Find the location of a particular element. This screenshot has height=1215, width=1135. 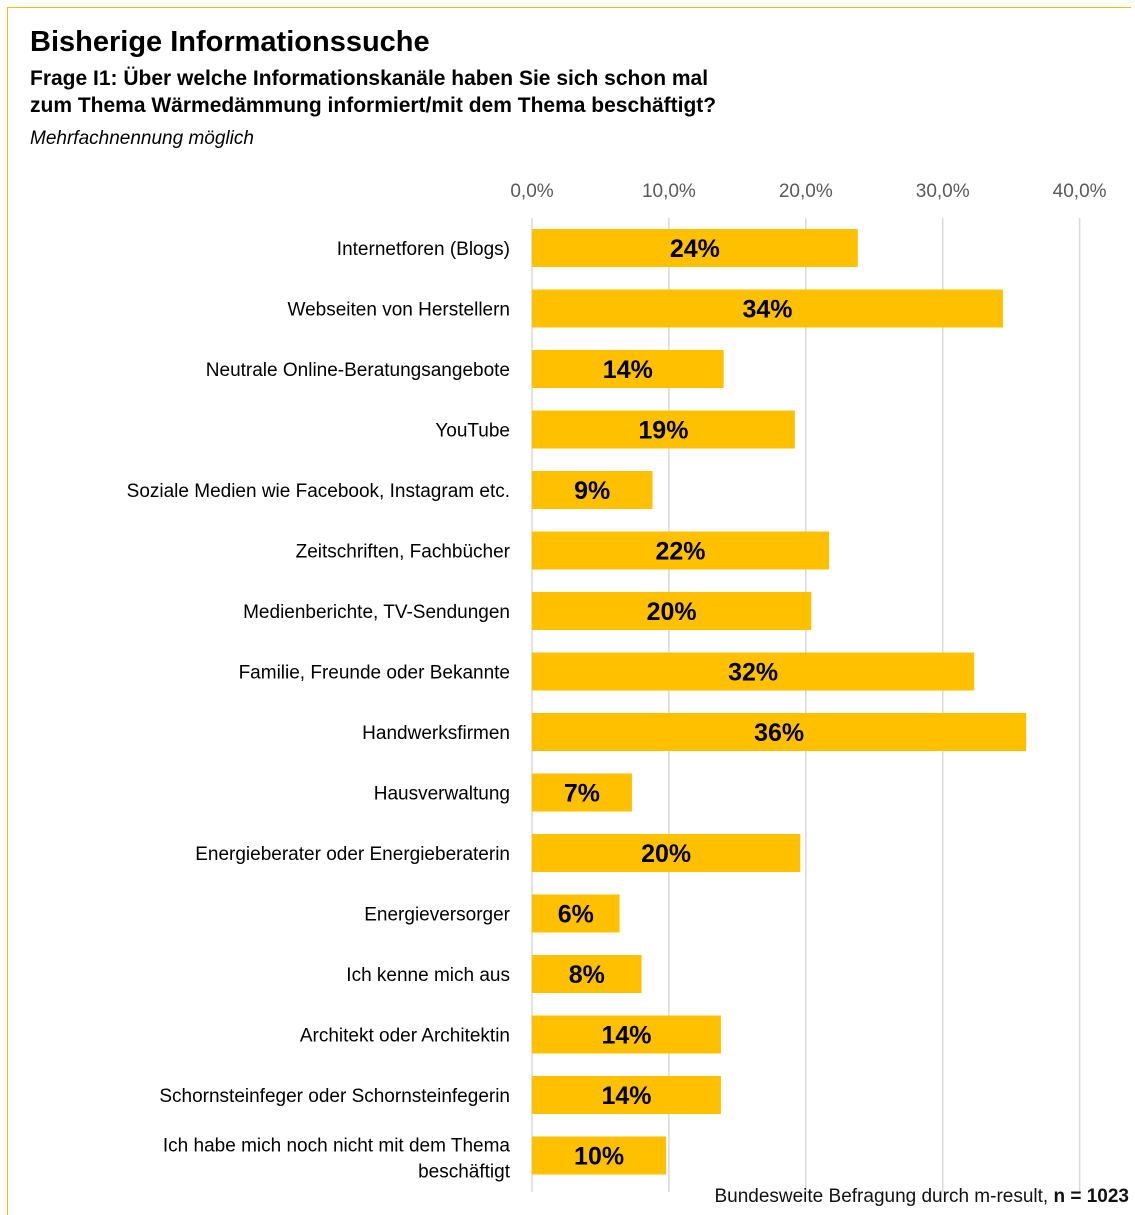

x-tick-label: 40,0% is located at coordinates (1080, 191).